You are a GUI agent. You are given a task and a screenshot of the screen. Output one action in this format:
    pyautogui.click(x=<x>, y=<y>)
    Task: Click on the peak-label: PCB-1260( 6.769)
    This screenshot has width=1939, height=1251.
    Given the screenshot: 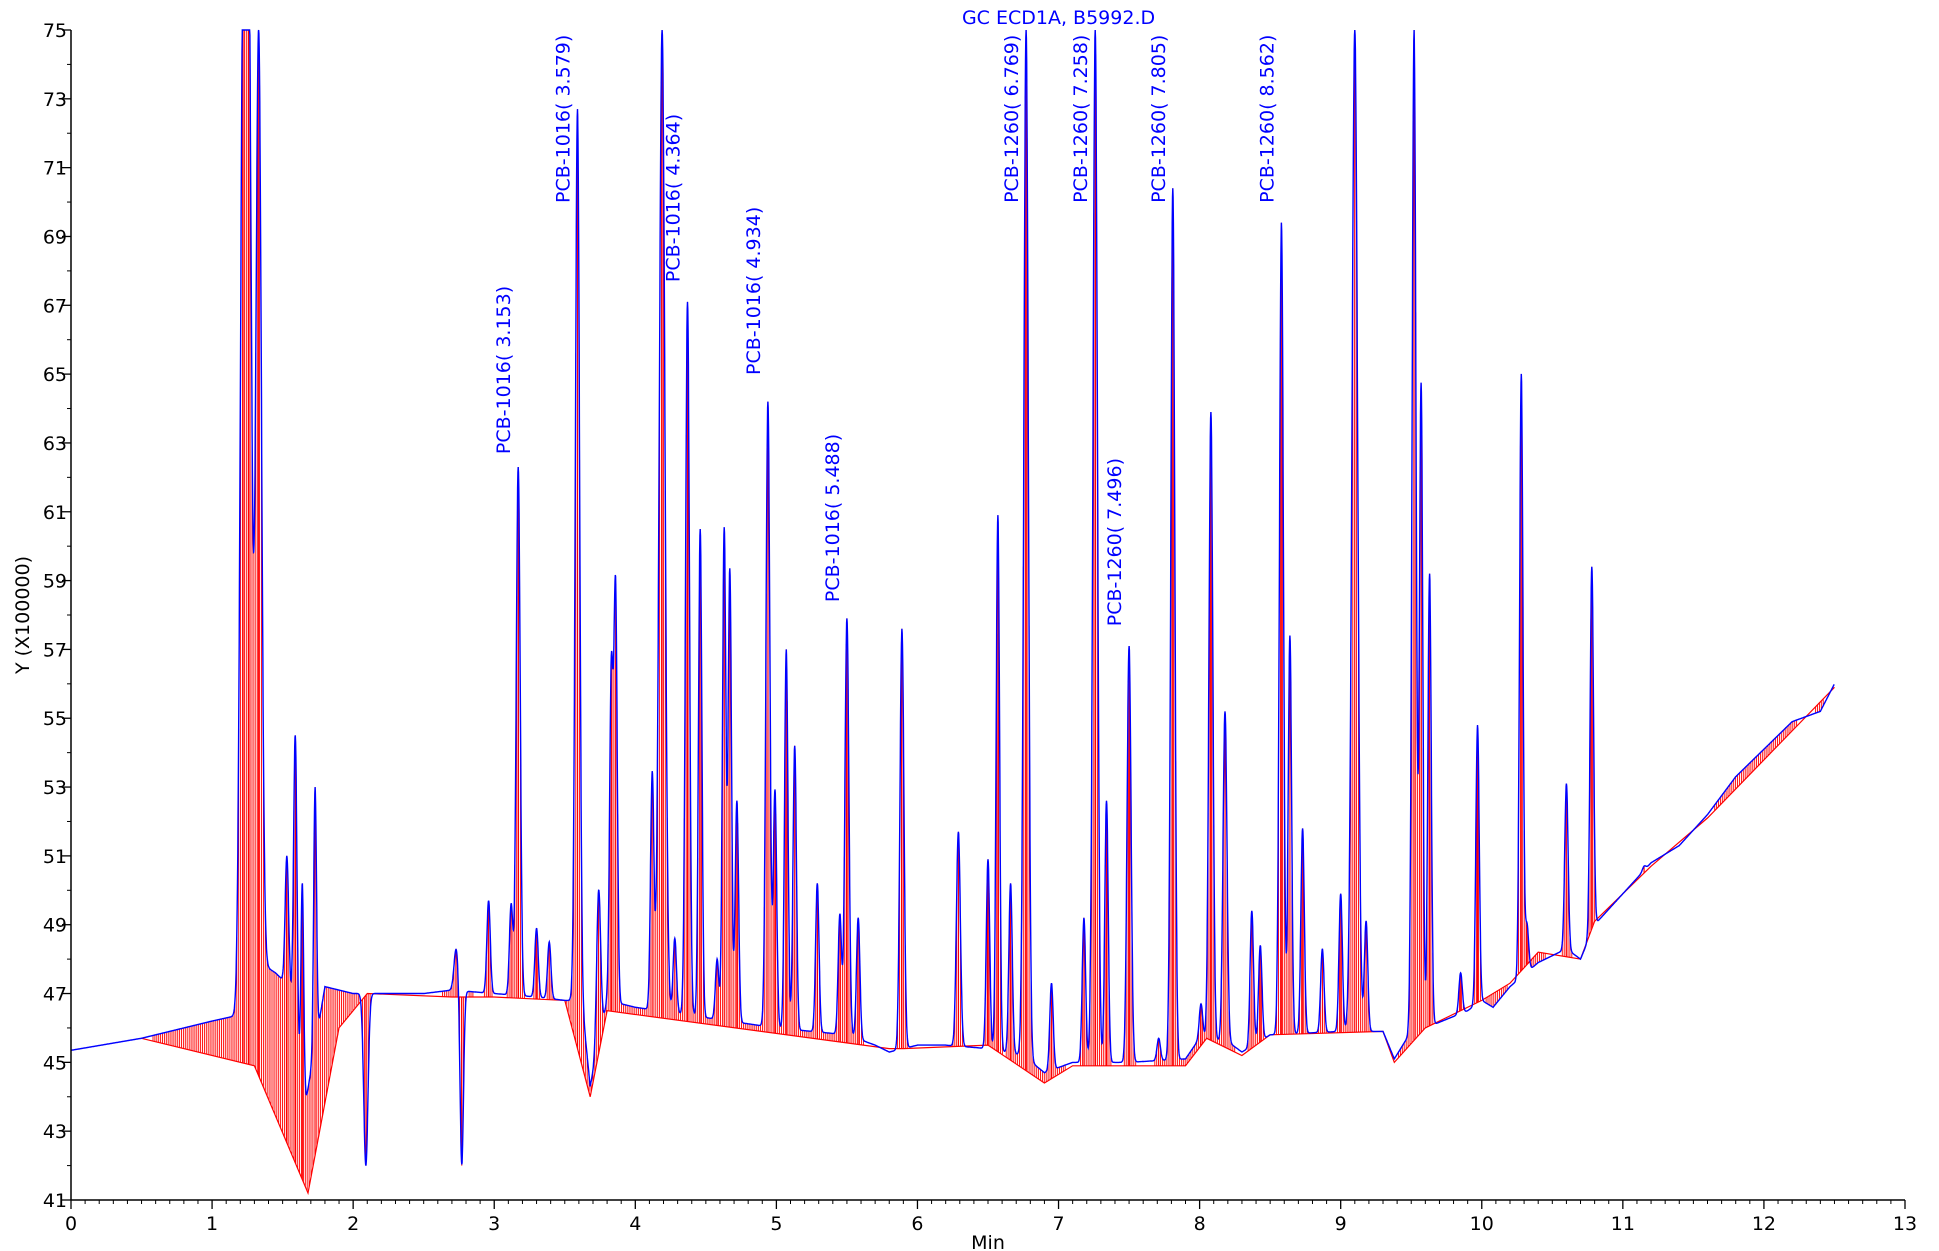 What is the action you would take?
    pyautogui.click(x=1012, y=119)
    